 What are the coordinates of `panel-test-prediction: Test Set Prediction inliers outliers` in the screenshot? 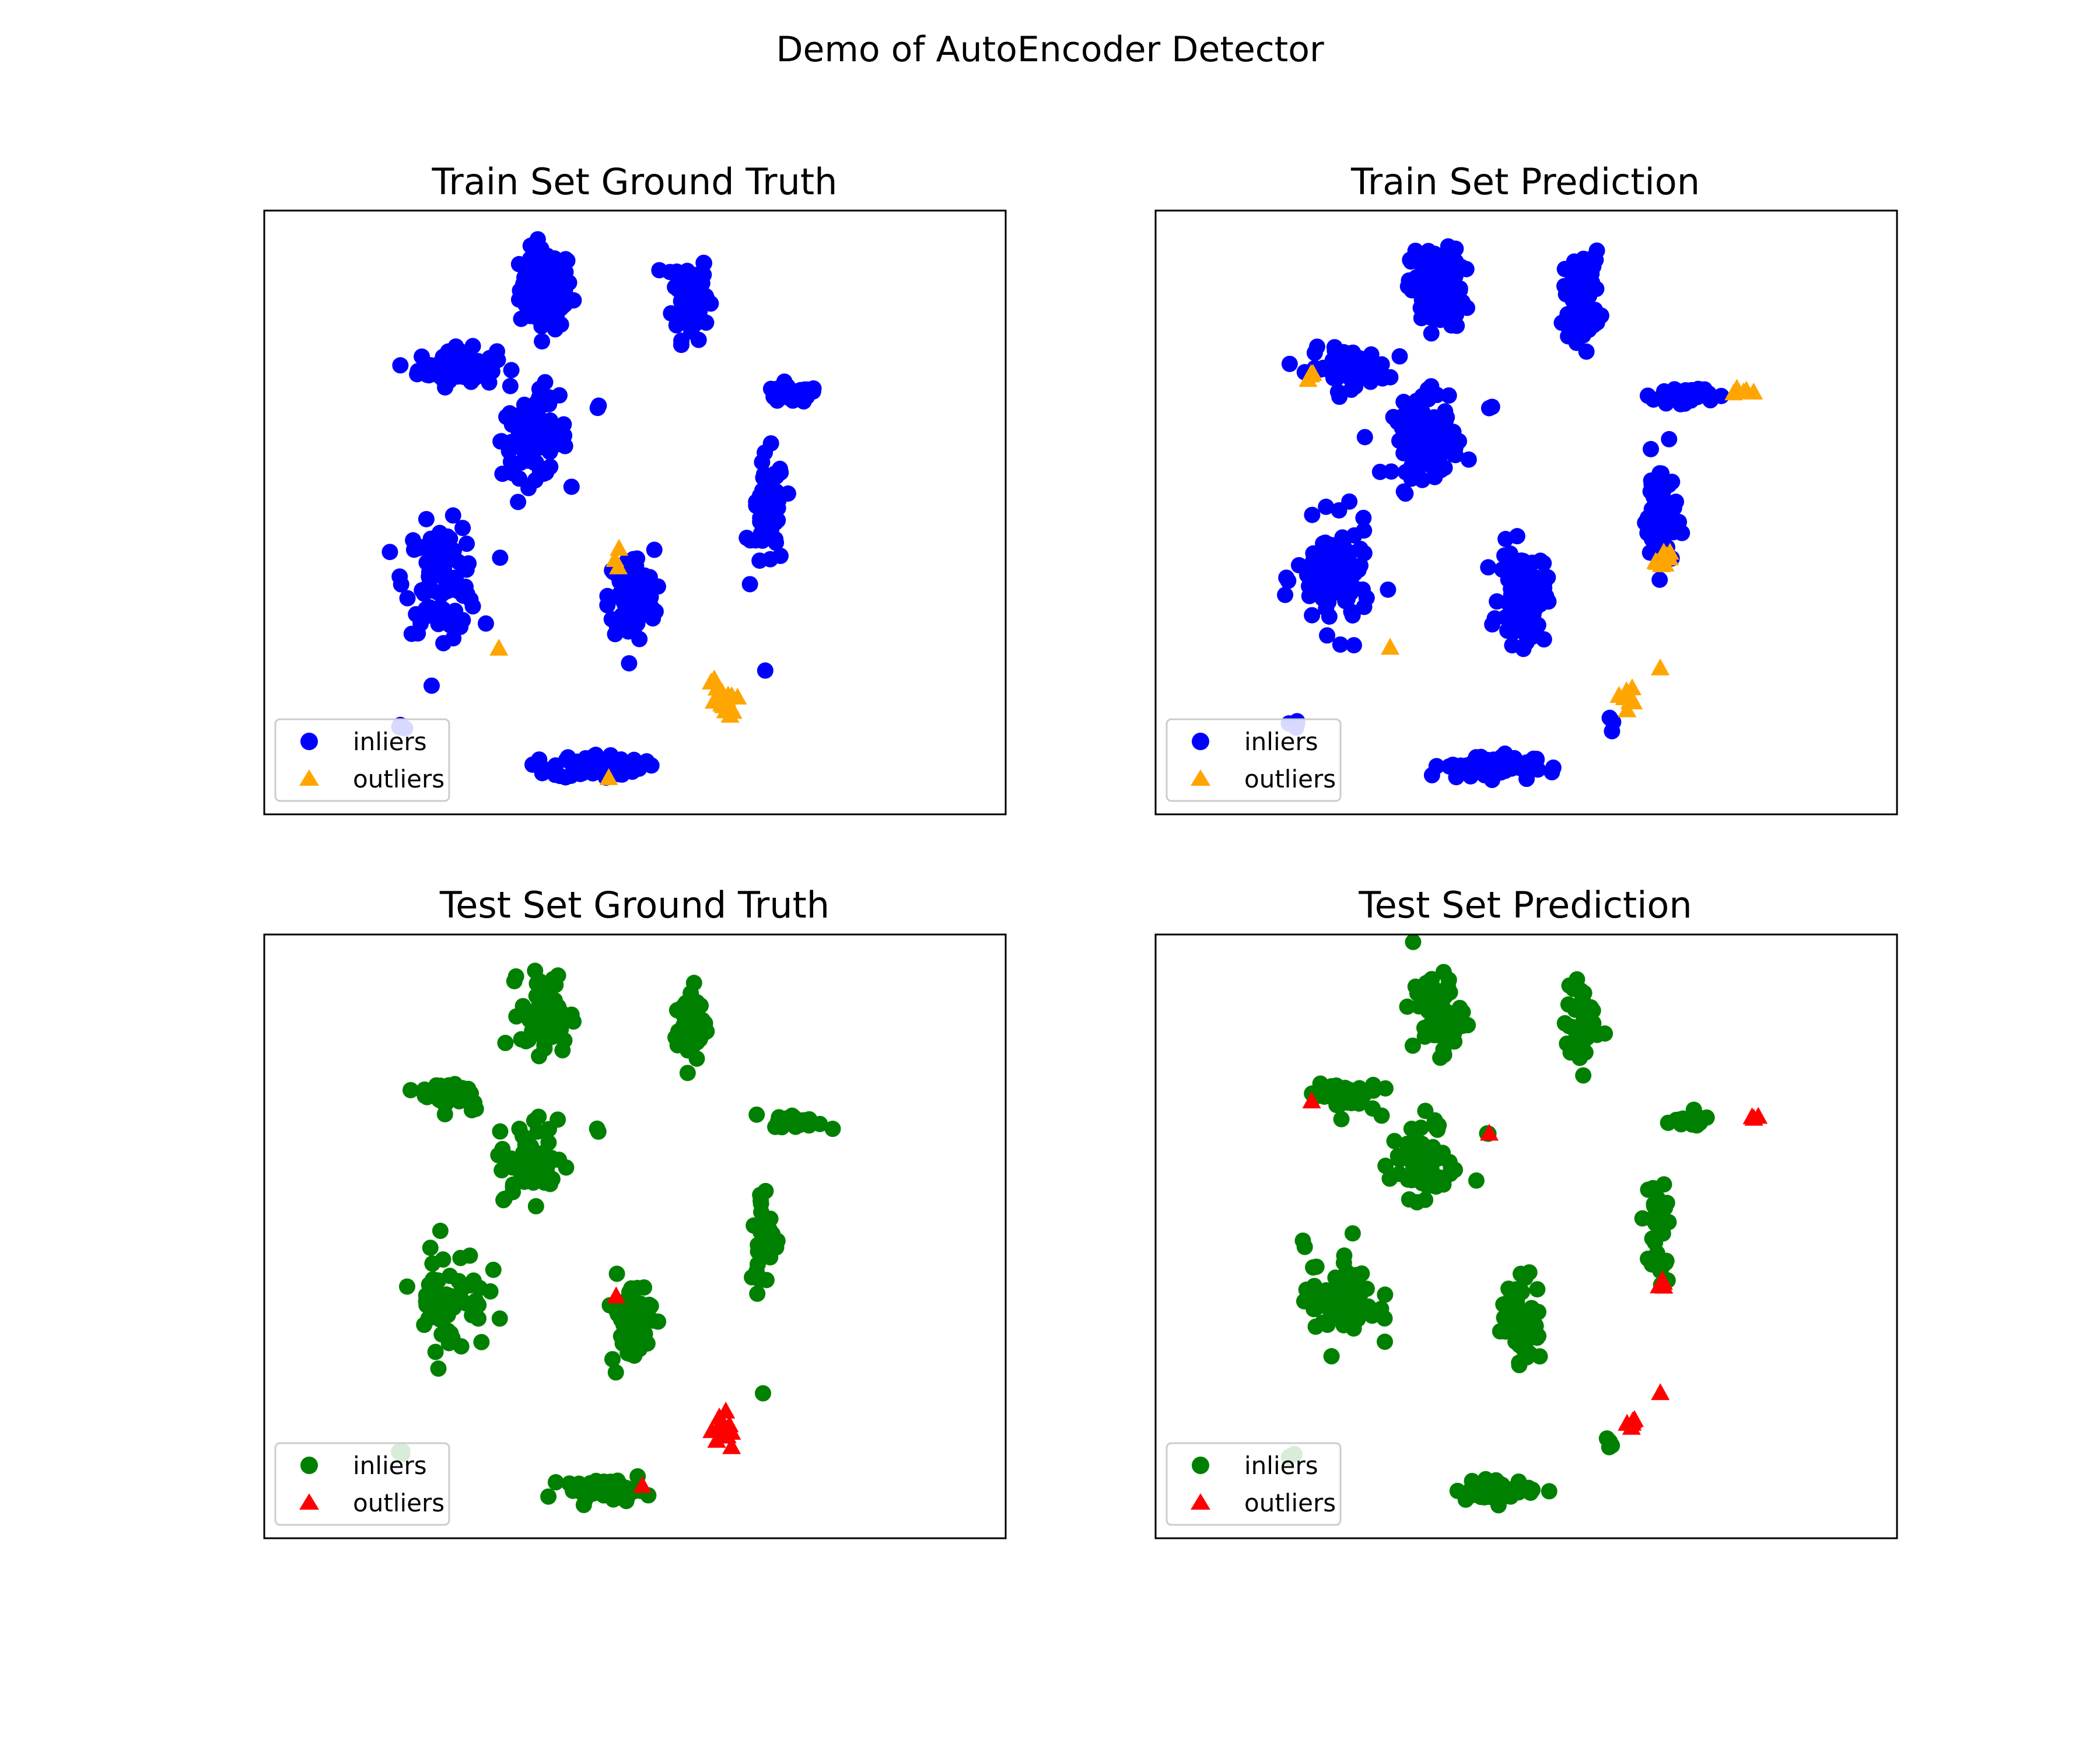 It's located at (1526, 1211).